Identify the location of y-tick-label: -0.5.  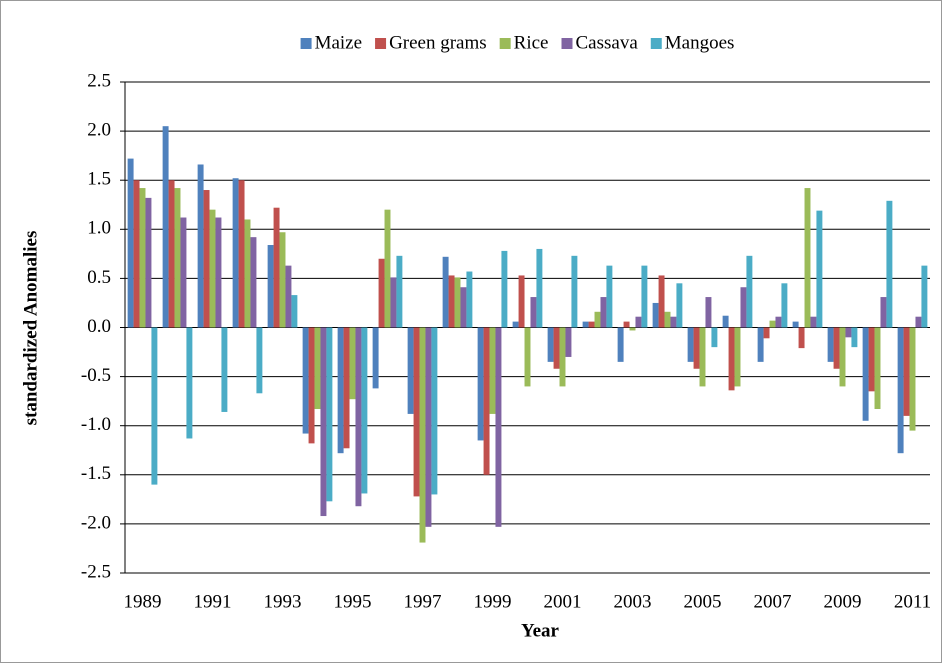
(96, 375).